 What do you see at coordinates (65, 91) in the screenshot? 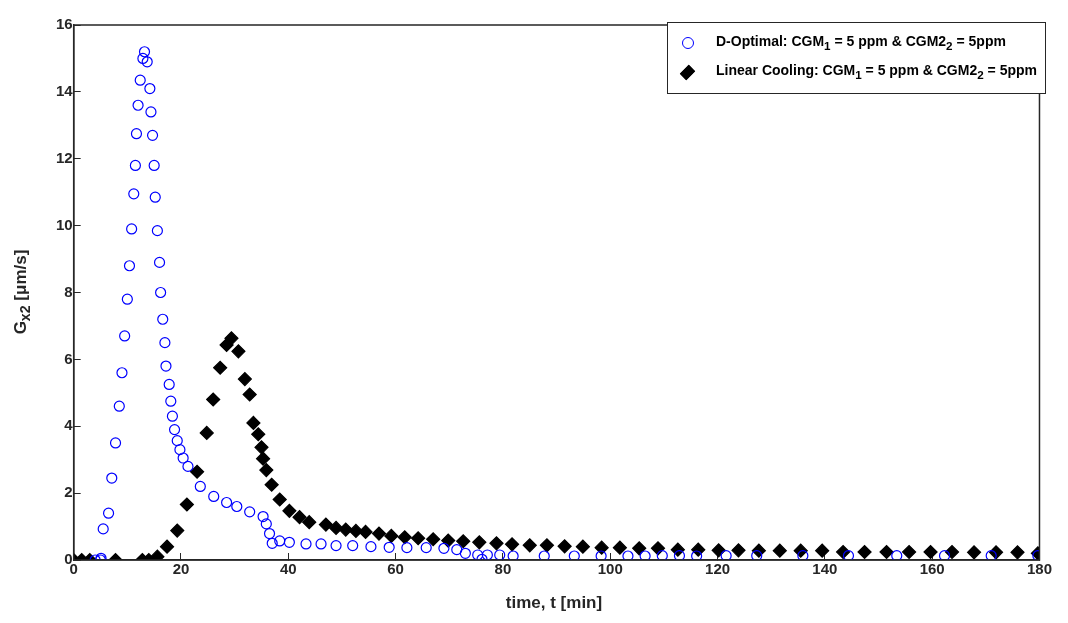
I see `y-tick-label: 14` at bounding box center [65, 91].